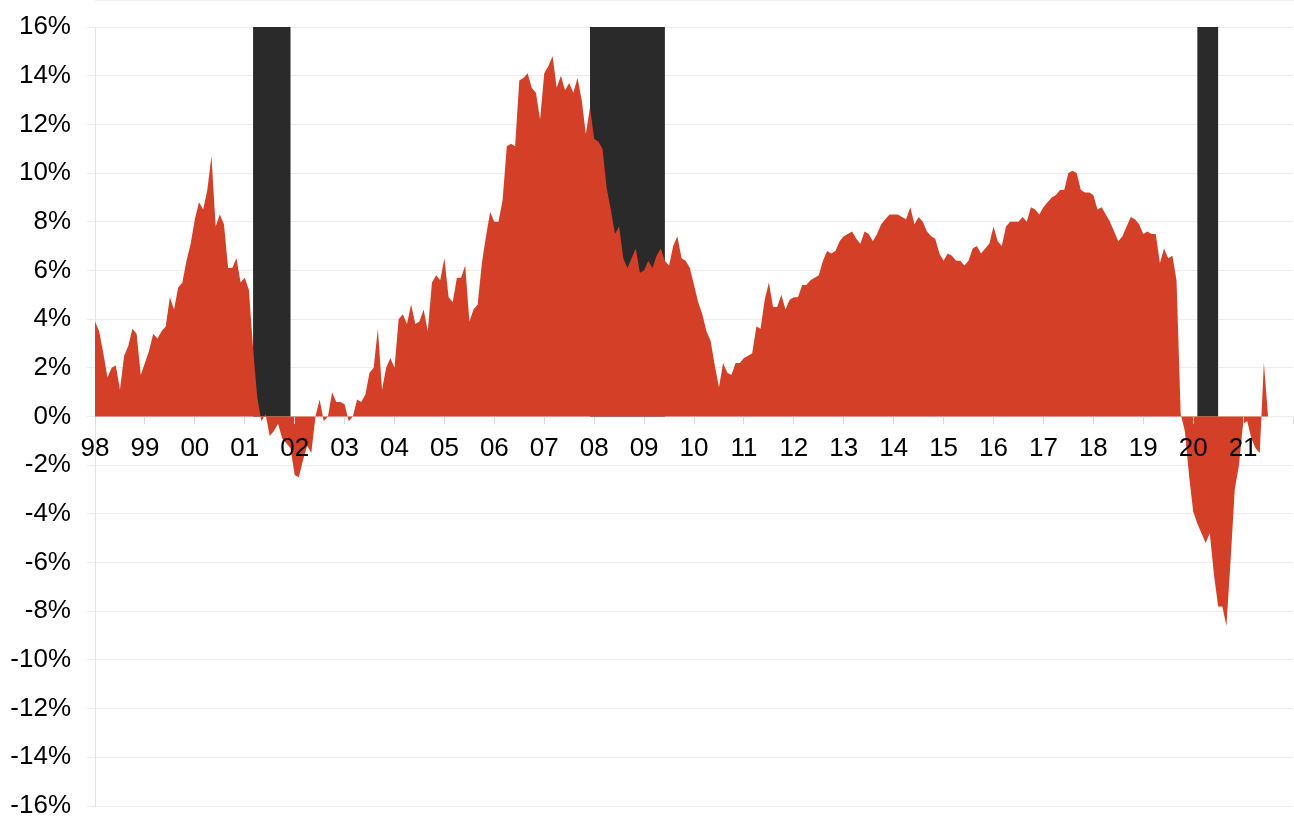 The width and height of the screenshot is (1294, 816). Describe the element at coordinates (644, 447) in the screenshot. I see `x-tick-label: 09` at that location.